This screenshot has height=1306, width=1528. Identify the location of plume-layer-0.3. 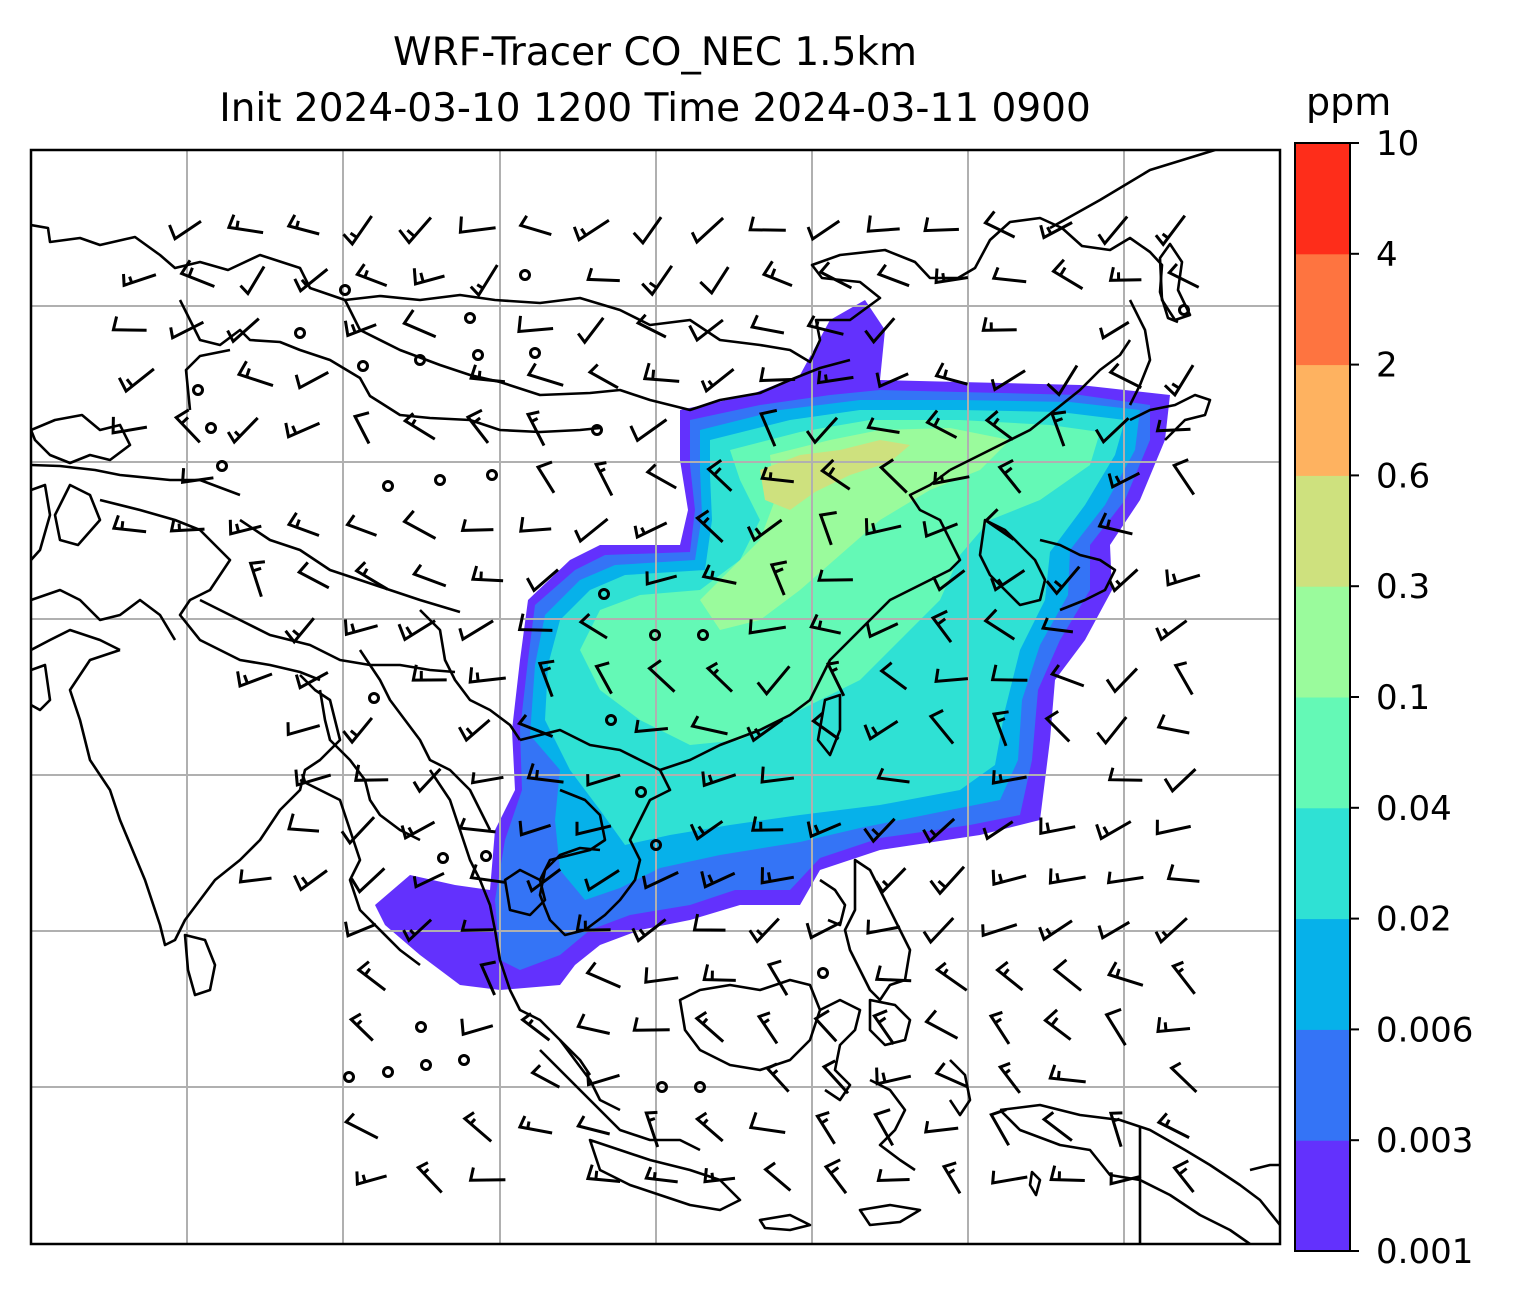
(835, 475).